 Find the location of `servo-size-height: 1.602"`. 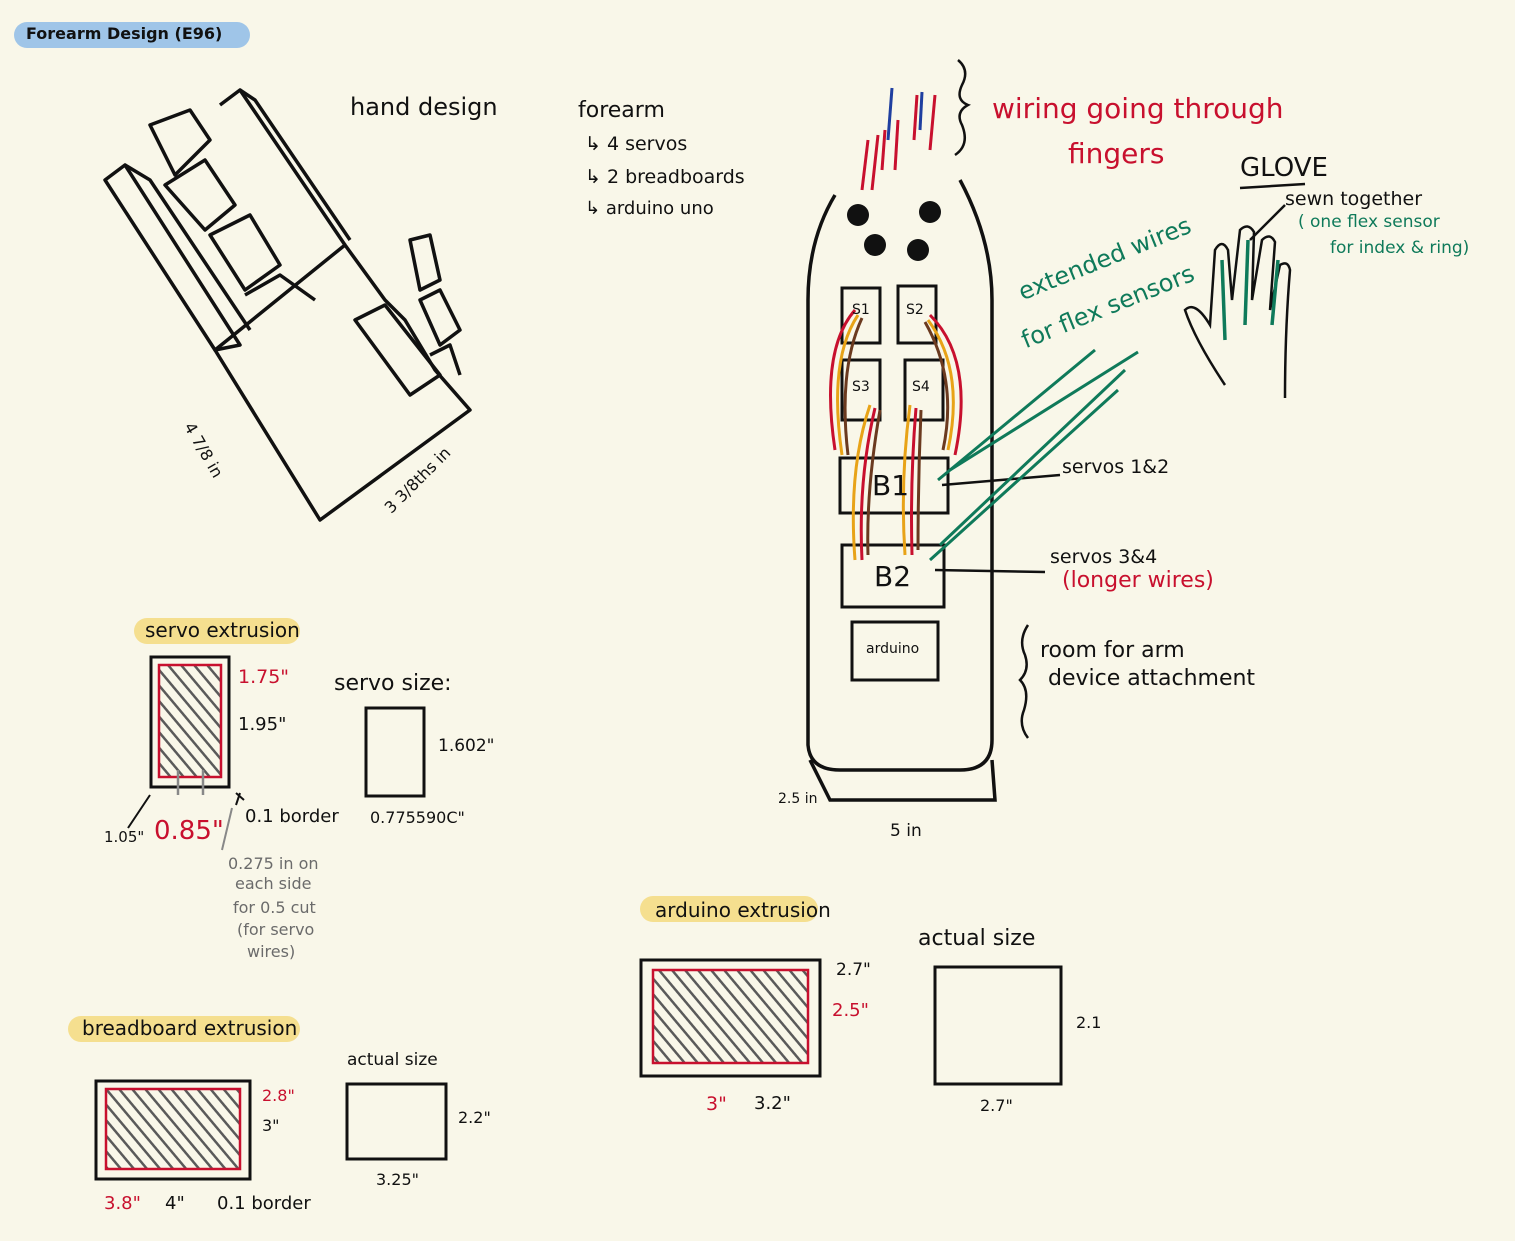

servo-size-height: 1.602" is located at coordinates (466, 746).